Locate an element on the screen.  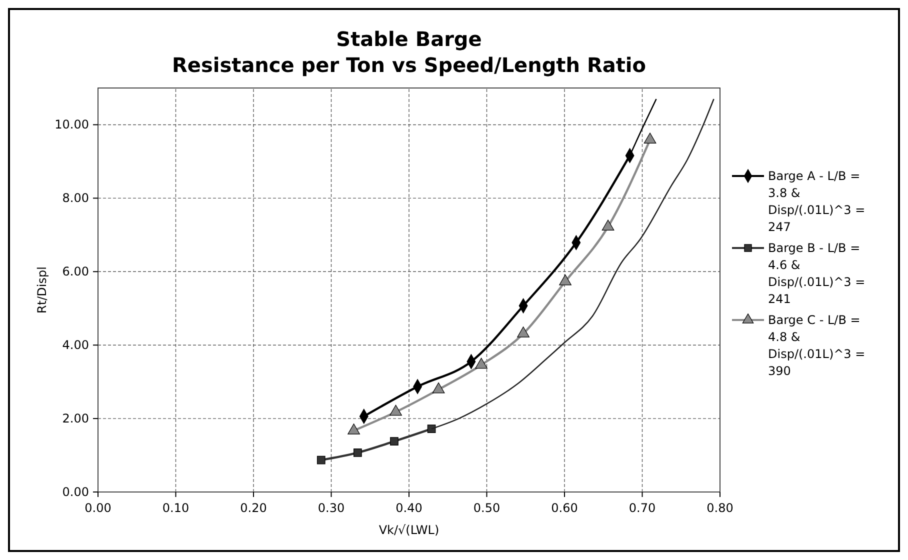
x-tick-label: 0.50 is located at coordinates (486, 508).